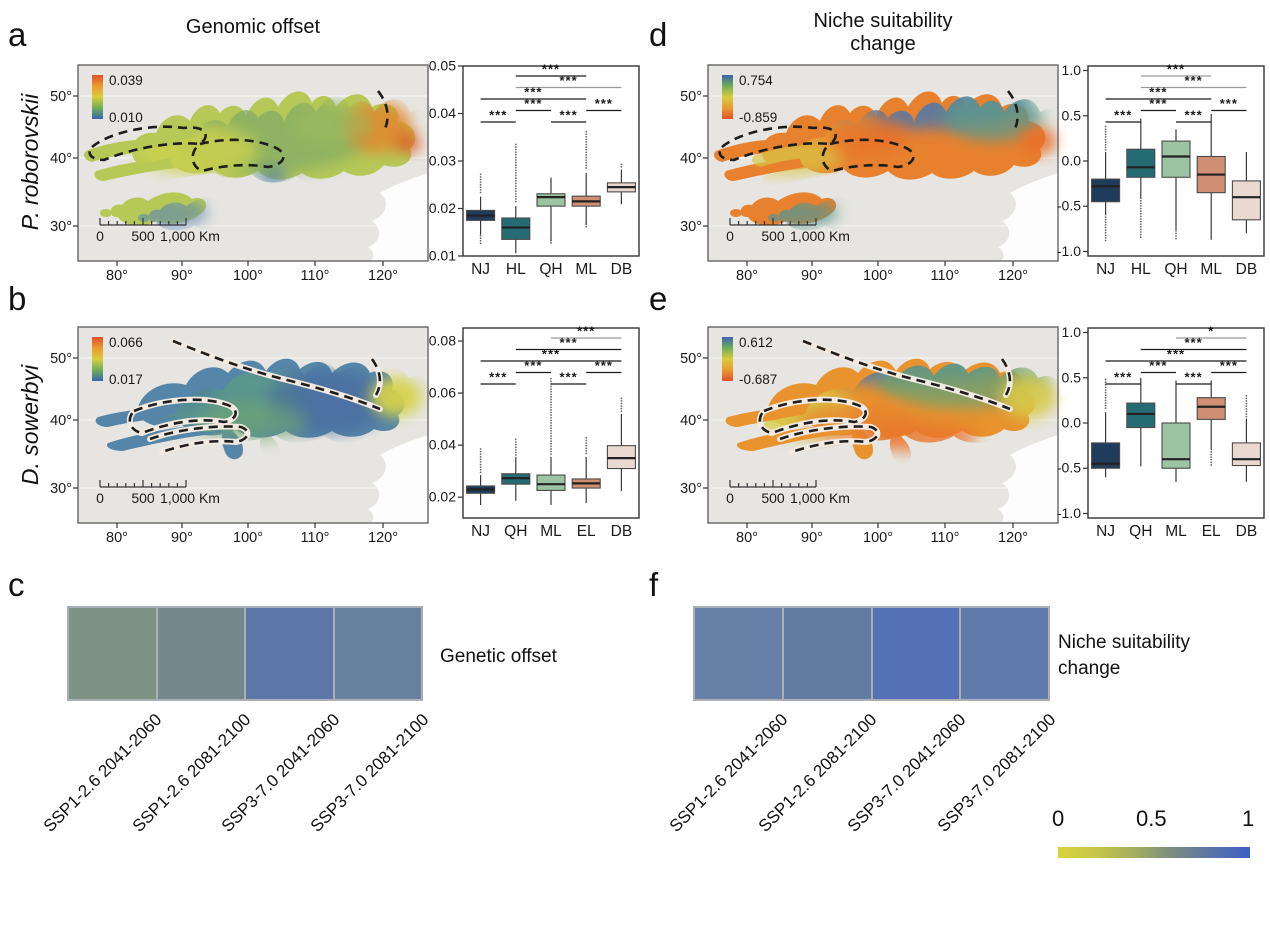 The width and height of the screenshot is (1270, 939). I want to click on column-title-line1: Genomic offset, so click(253, 27).